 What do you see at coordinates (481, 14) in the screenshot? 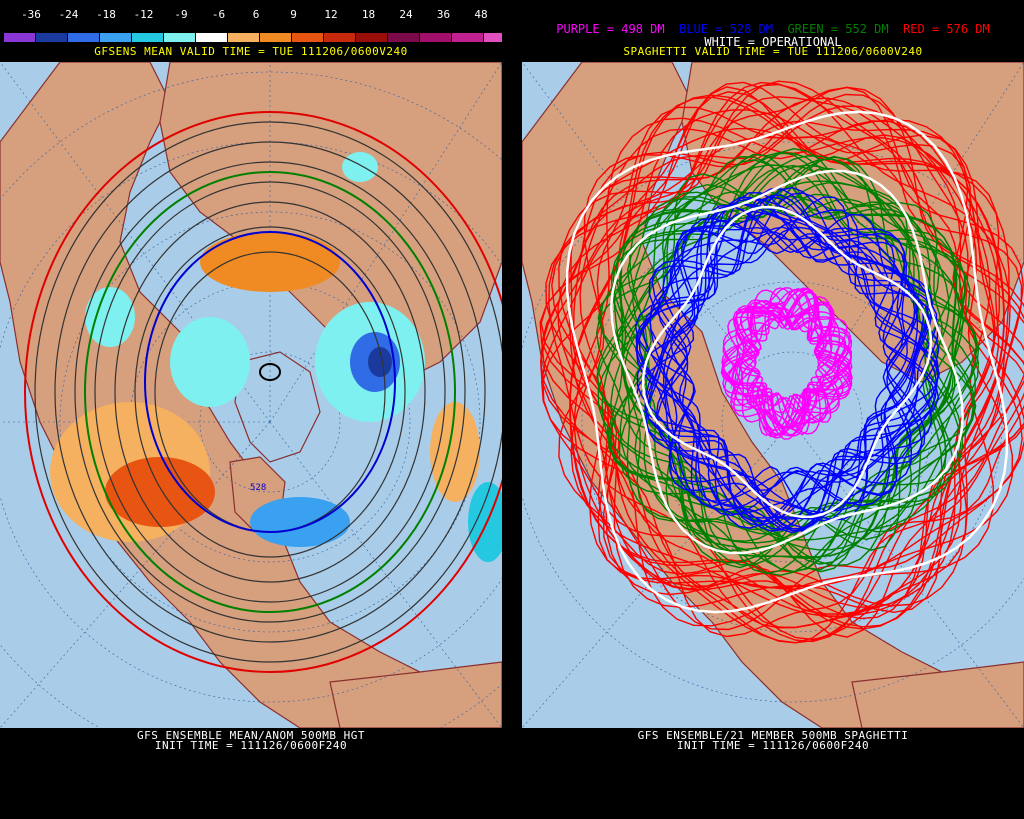
I see `scale-tick-label: 48` at bounding box center [481, 14].